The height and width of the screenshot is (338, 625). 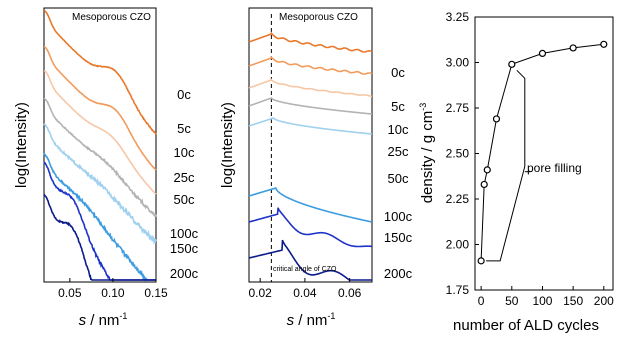 What do you see at coordinates (573, 301) in the screenshot?
I see `density-x-tick-label: 150` at bounding box center [573, 301].